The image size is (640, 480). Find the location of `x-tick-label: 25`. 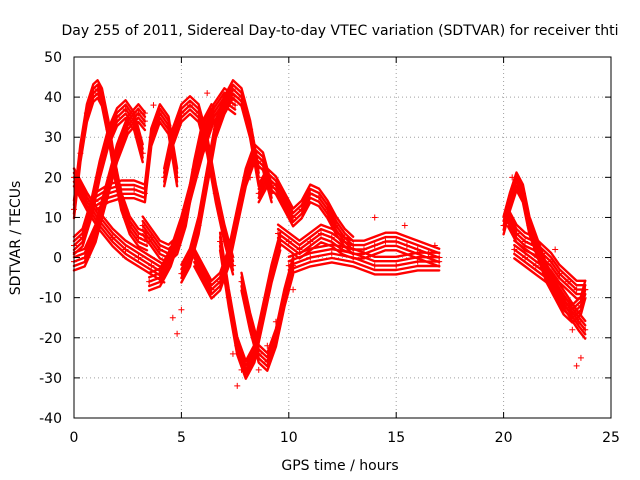

x-tick-label: 25 is located at coordinates (611, 438).